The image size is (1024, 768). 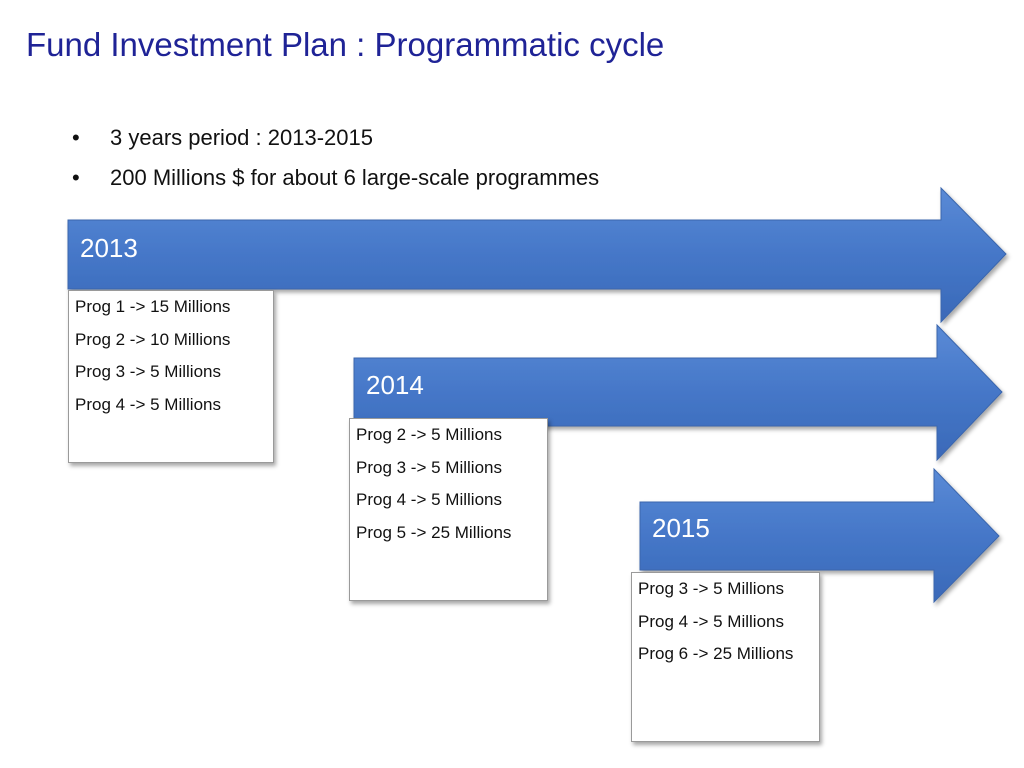 I want to click on bullet-text: 3 years period : 2013-2015, so click(x=241, y=137).